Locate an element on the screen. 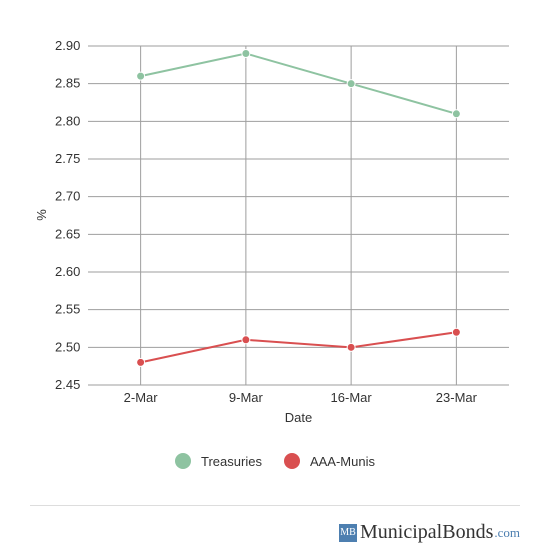 The image size is (550, 559). brand-mark: MB is located at coordinates (348, 532).